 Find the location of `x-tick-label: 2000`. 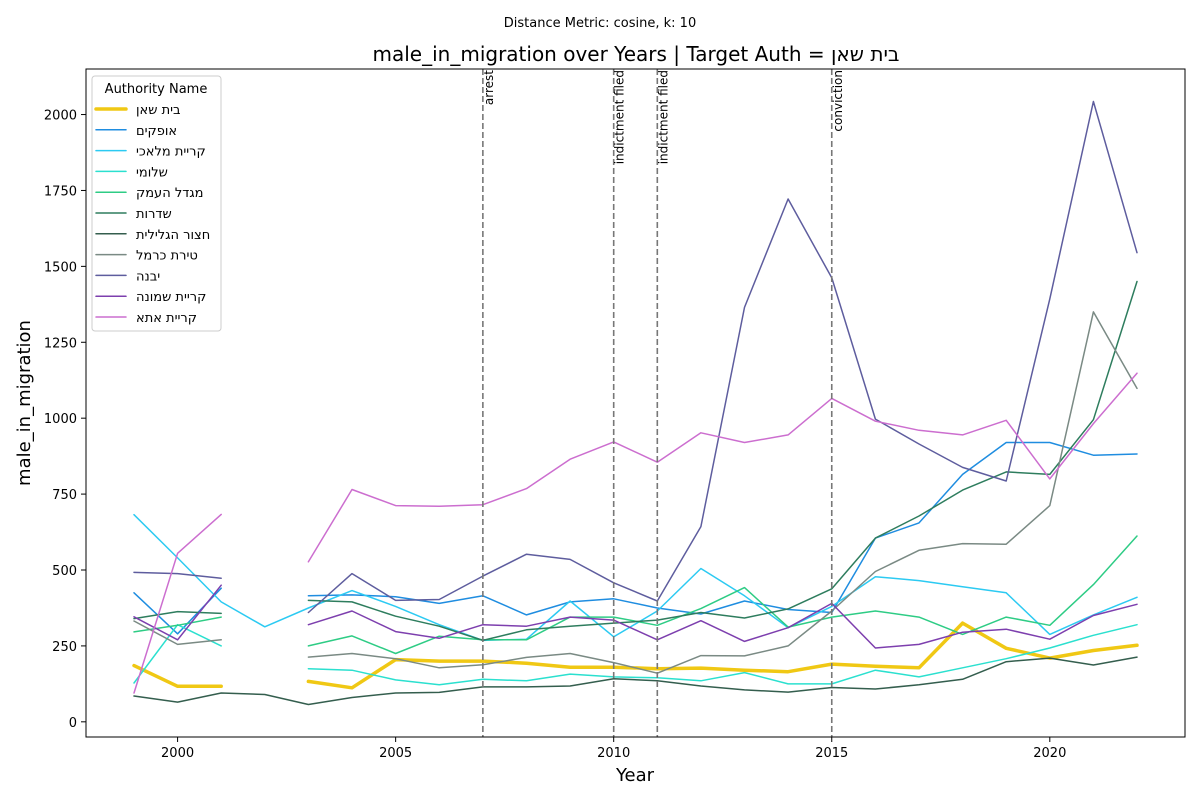

x-tick-label: 2000 is located at coordinates (177, 753).